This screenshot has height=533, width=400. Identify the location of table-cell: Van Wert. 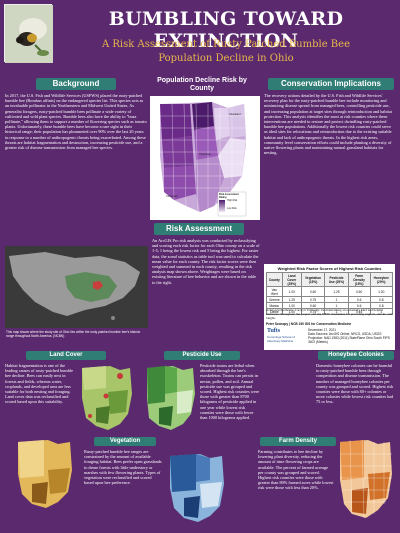
(274, 291).